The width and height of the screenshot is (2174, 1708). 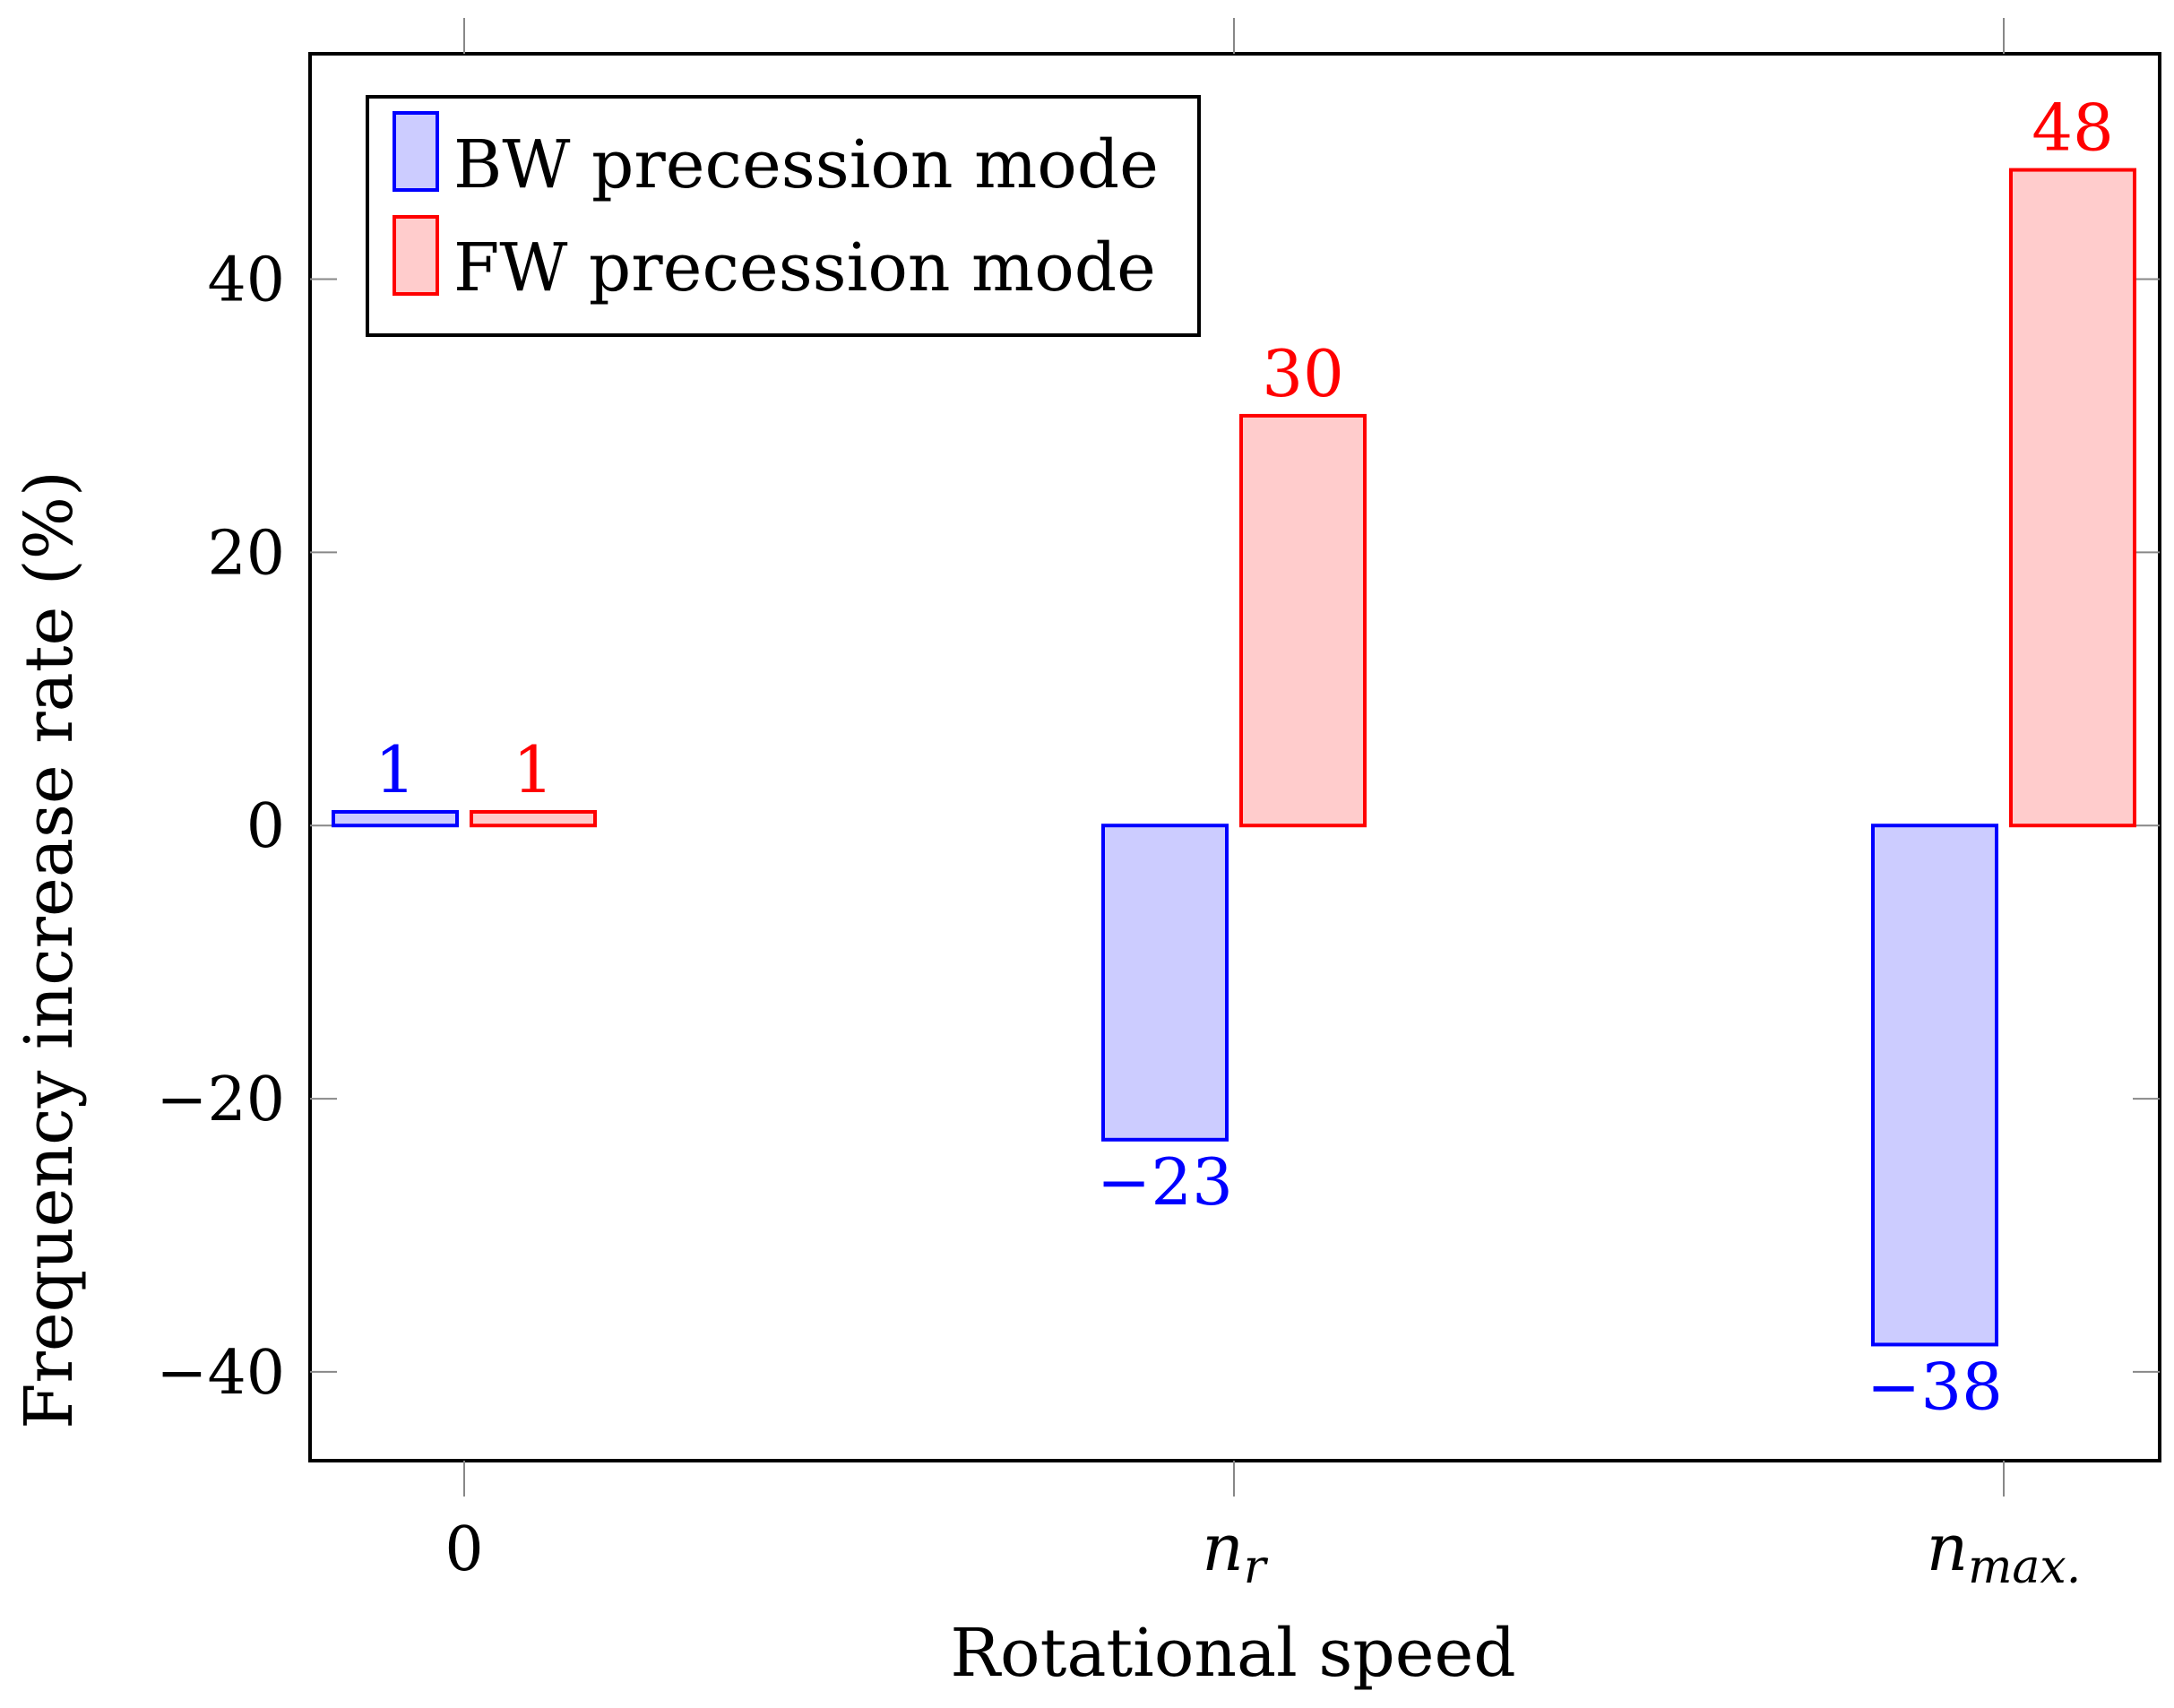 I want to click on legend-label-bw: BW precession mode, so click(x=806, y=164).